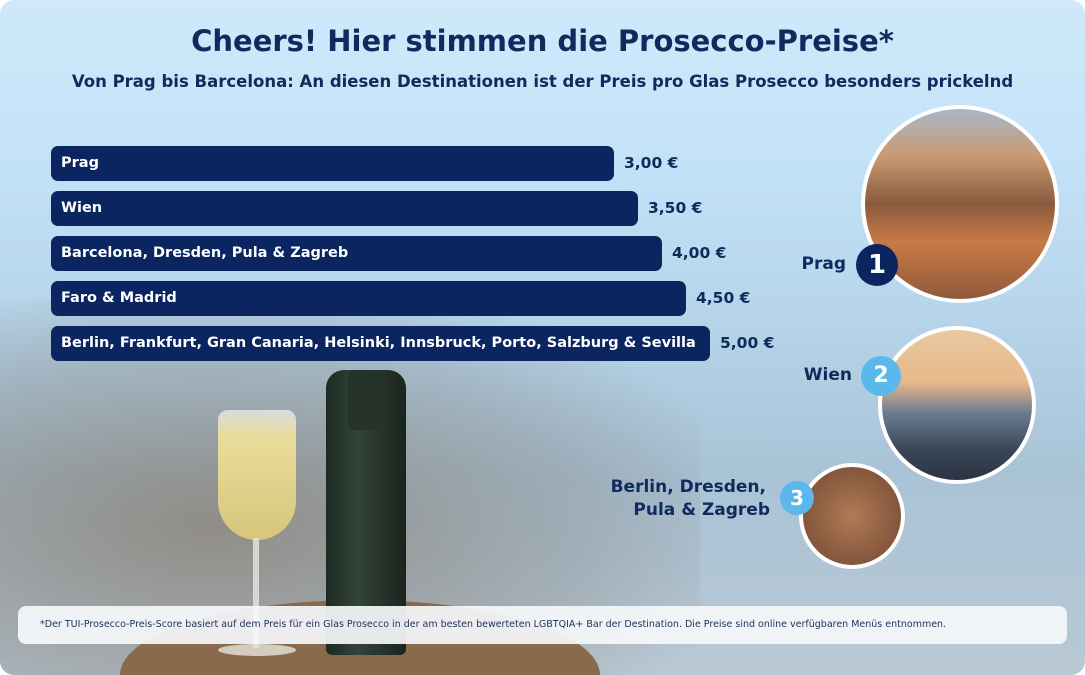 This screenshot has height=675, width=1085. What do you see at coordinates (747, 343) in the screenshot?
I see `bar-value-label: 5,00 €` at bounding box center [747, 343].